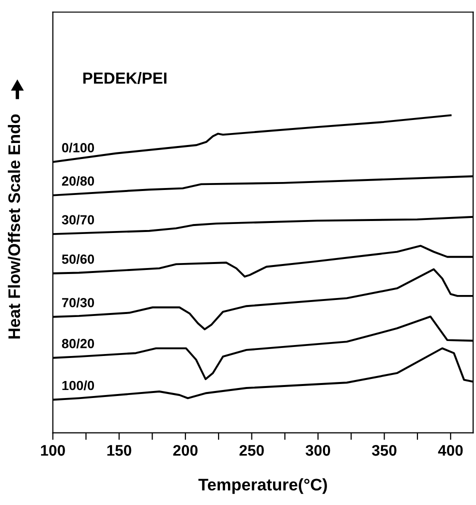 Image resolution: width=476 pixels, height=505 pixels. What do you see at coordinates (14, 226) in the screenshot?
I see `y-axis-title: Heat Flow/Offset Scale Endo` at bounding box center [14, 226].